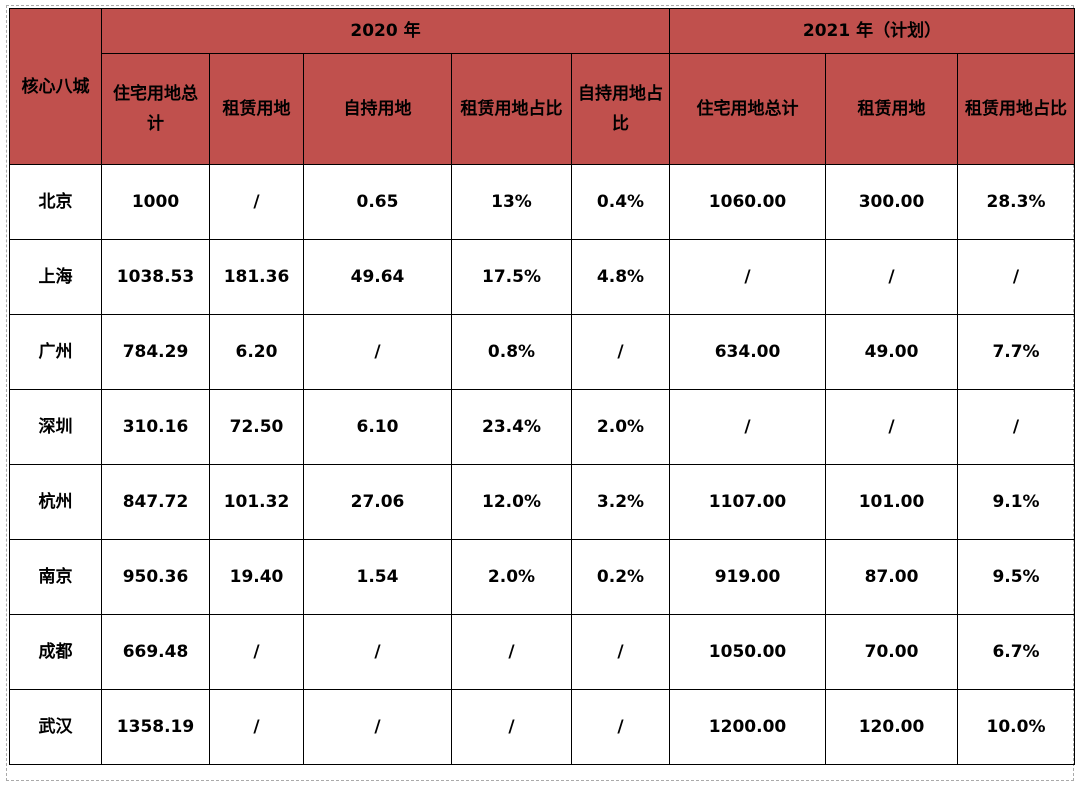 Image resolution: width=1080 pixels, height=786 pixels. I want to click on value-cell: 0.2%, so click(620, 577).